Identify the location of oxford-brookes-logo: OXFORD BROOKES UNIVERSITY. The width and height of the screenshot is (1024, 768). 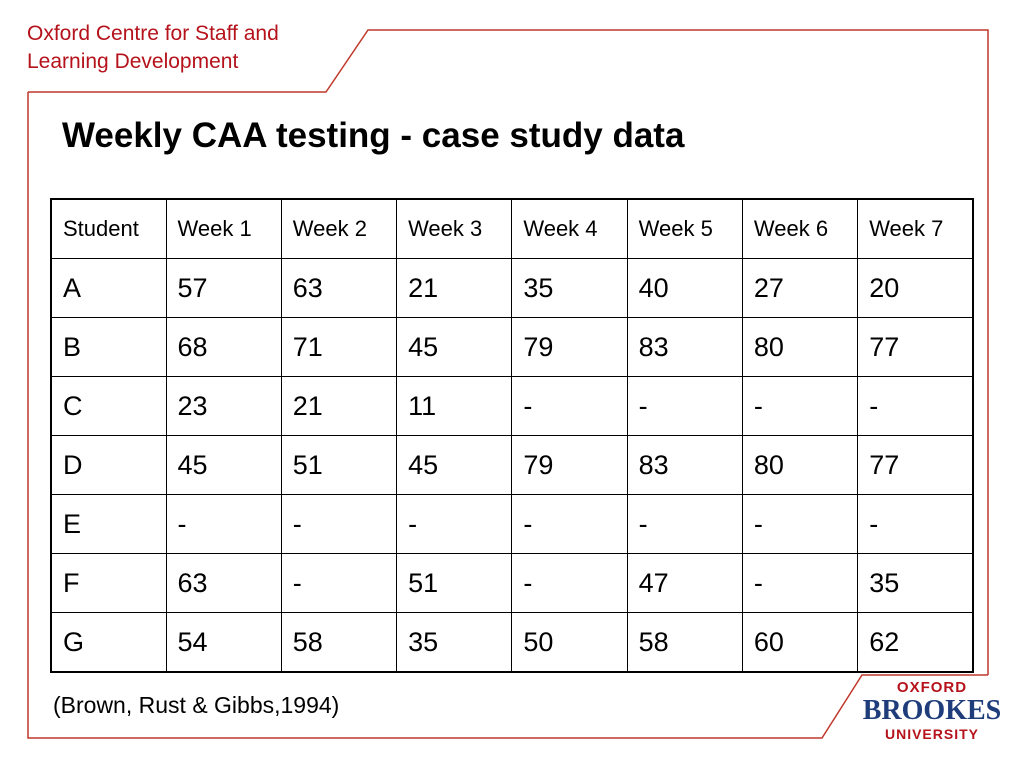
(932, 711).